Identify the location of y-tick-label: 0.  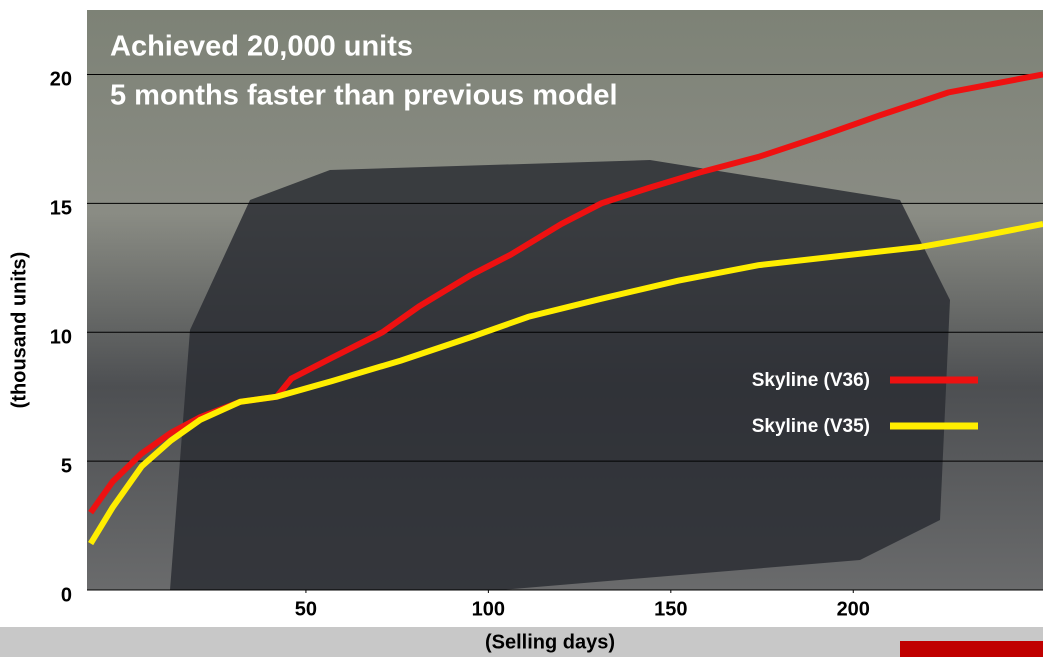
(66, 595).